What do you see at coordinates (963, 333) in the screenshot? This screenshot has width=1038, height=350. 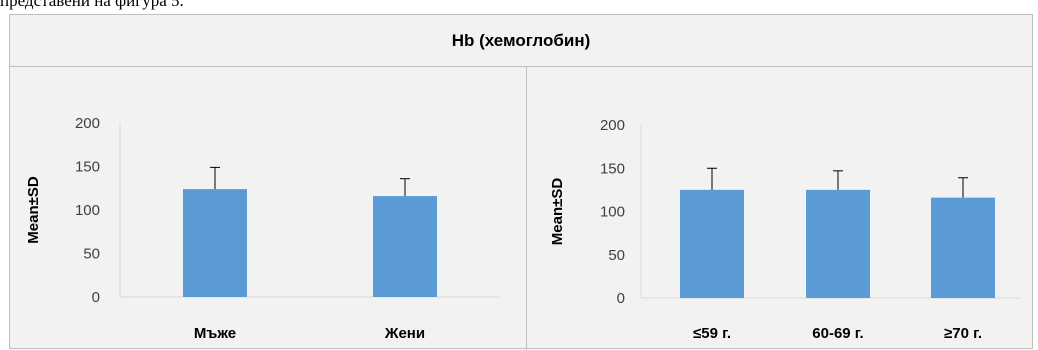 I see `category-label: ≥70 г.` at bounding box center [963, 333].